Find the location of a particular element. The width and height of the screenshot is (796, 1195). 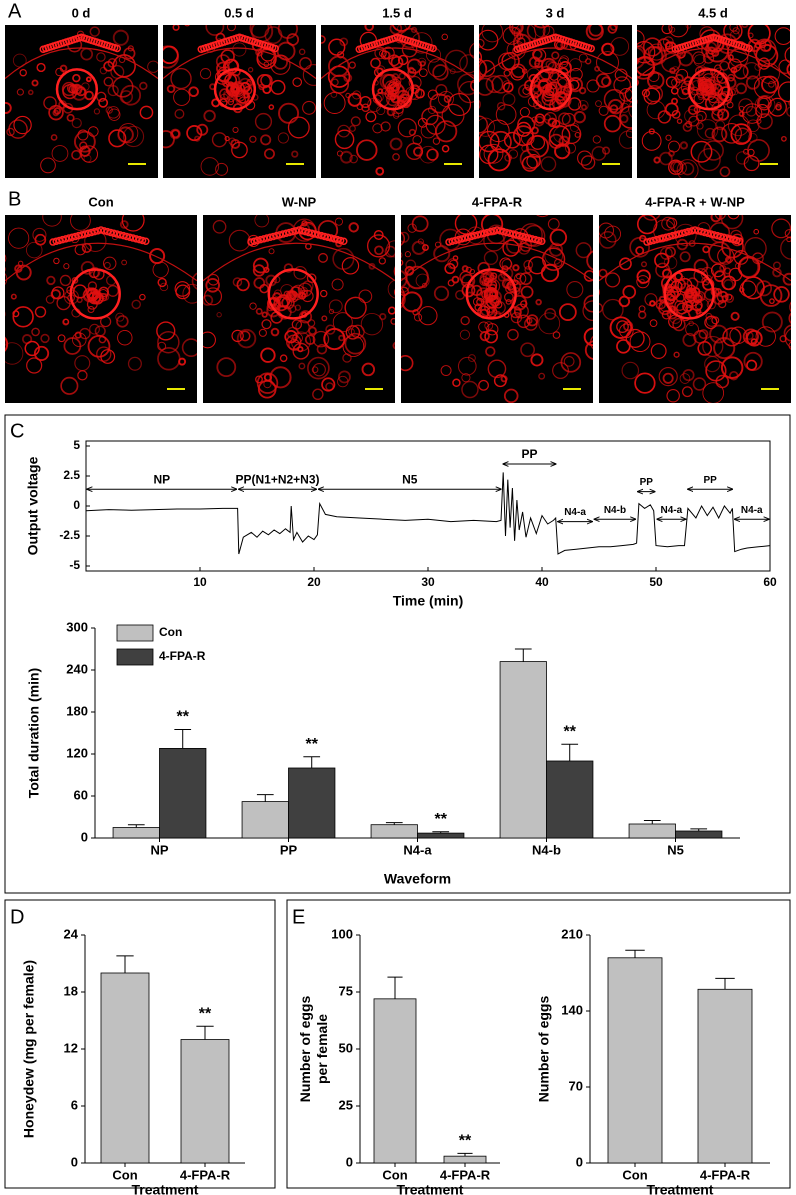

legend-label: 4-FPA-R is located at coordinates (182, 656).